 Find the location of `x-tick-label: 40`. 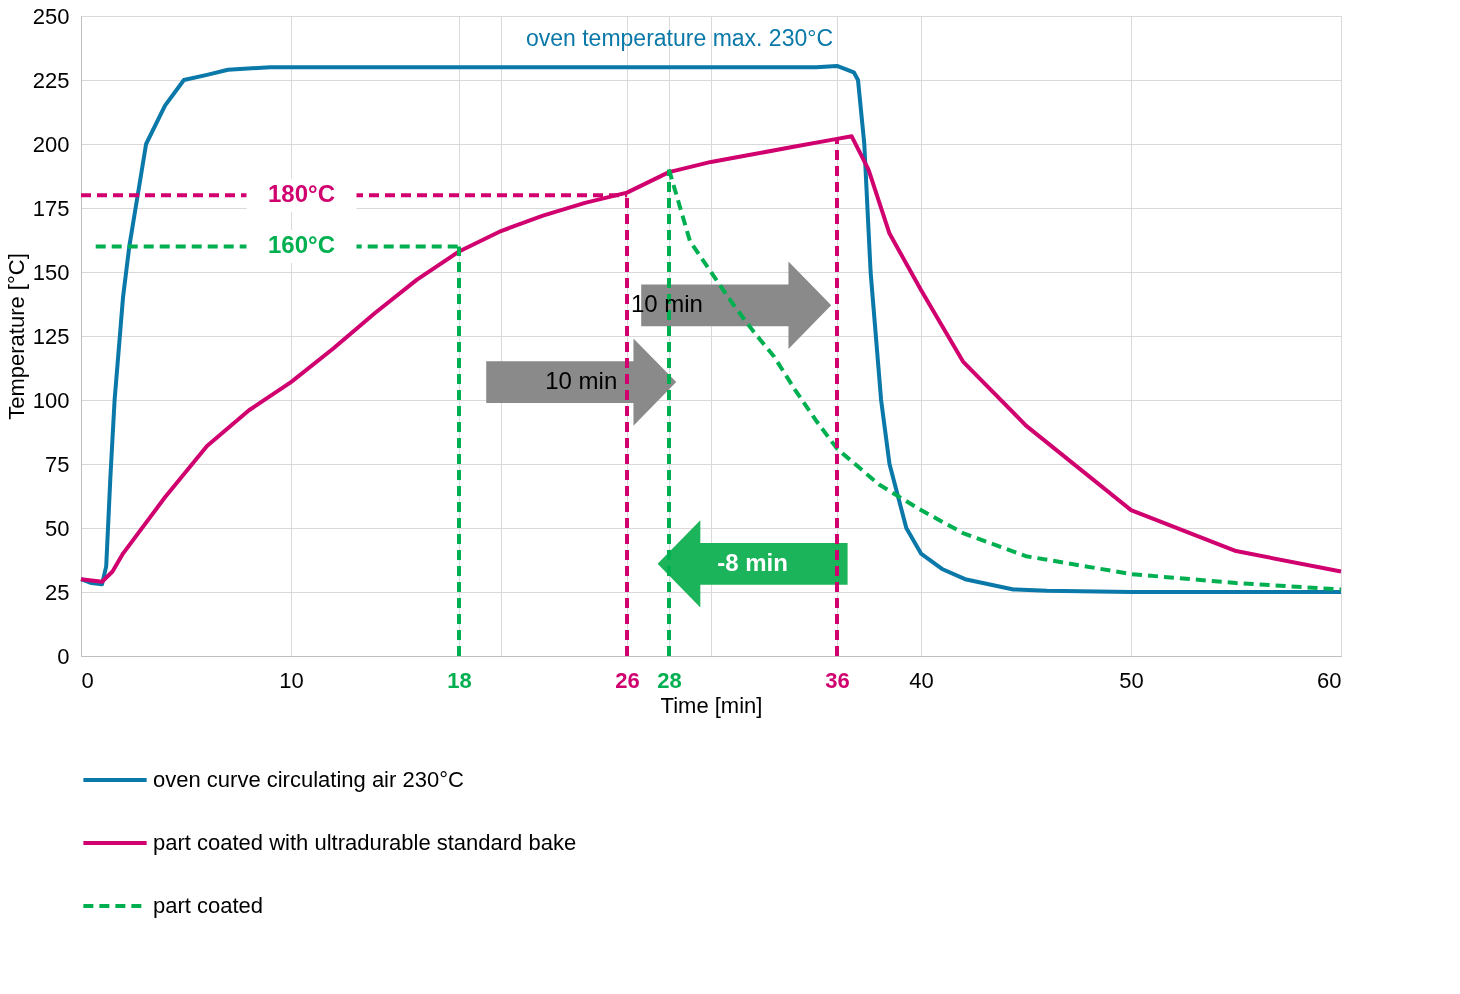

x-tick-label: 40 is located at coordinates (921, 680).